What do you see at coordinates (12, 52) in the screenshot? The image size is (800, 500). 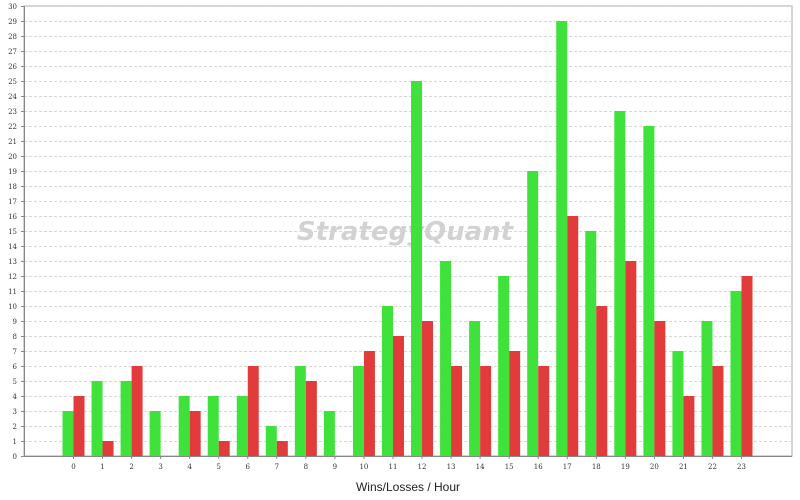 I see `y-tick-label: 27` at bounding box center [12, 52].